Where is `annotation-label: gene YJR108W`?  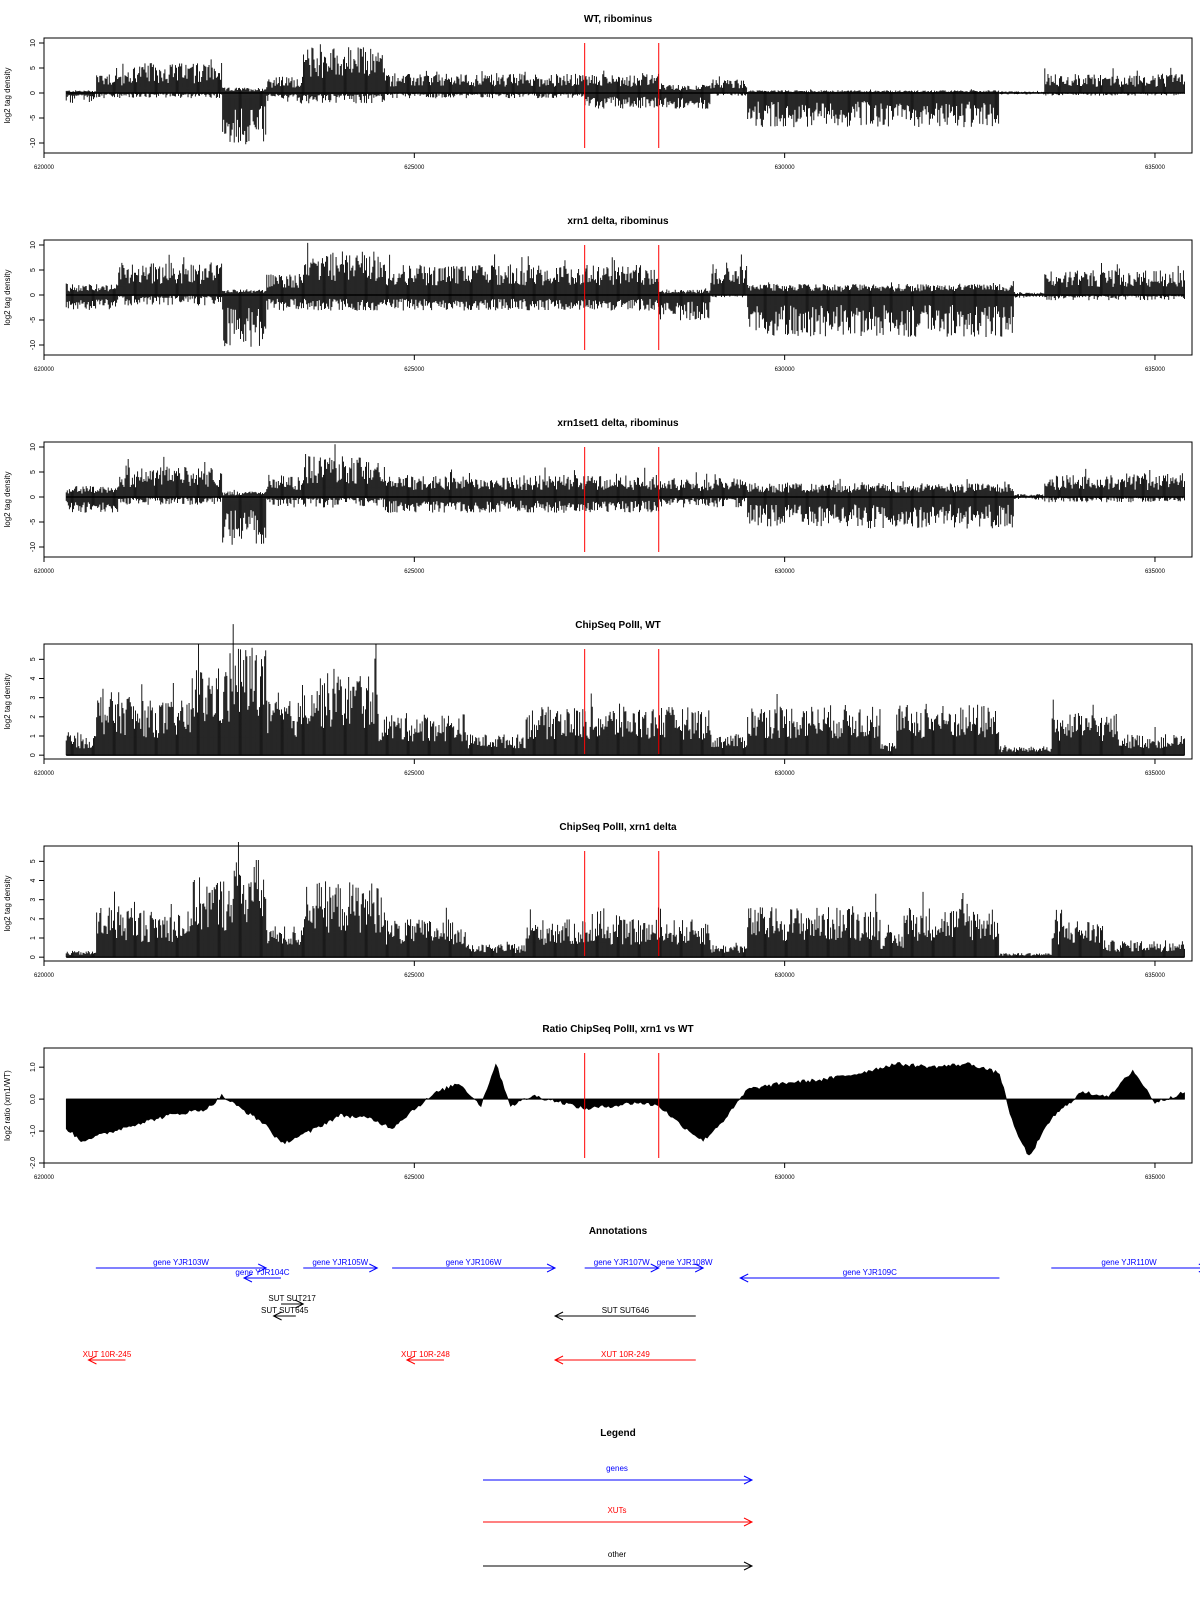
annotation-label: gene YJR108W is located at coordinates (685, 1262).